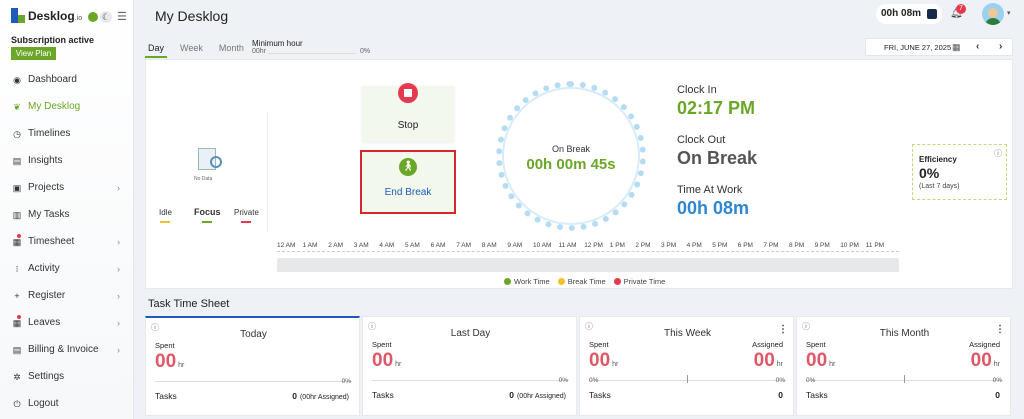 This screenshot has height=419, width=1024. Describe the element at coordinates (17, 106) in the screenshot. I see `leaf-icon: ❦` at that location.